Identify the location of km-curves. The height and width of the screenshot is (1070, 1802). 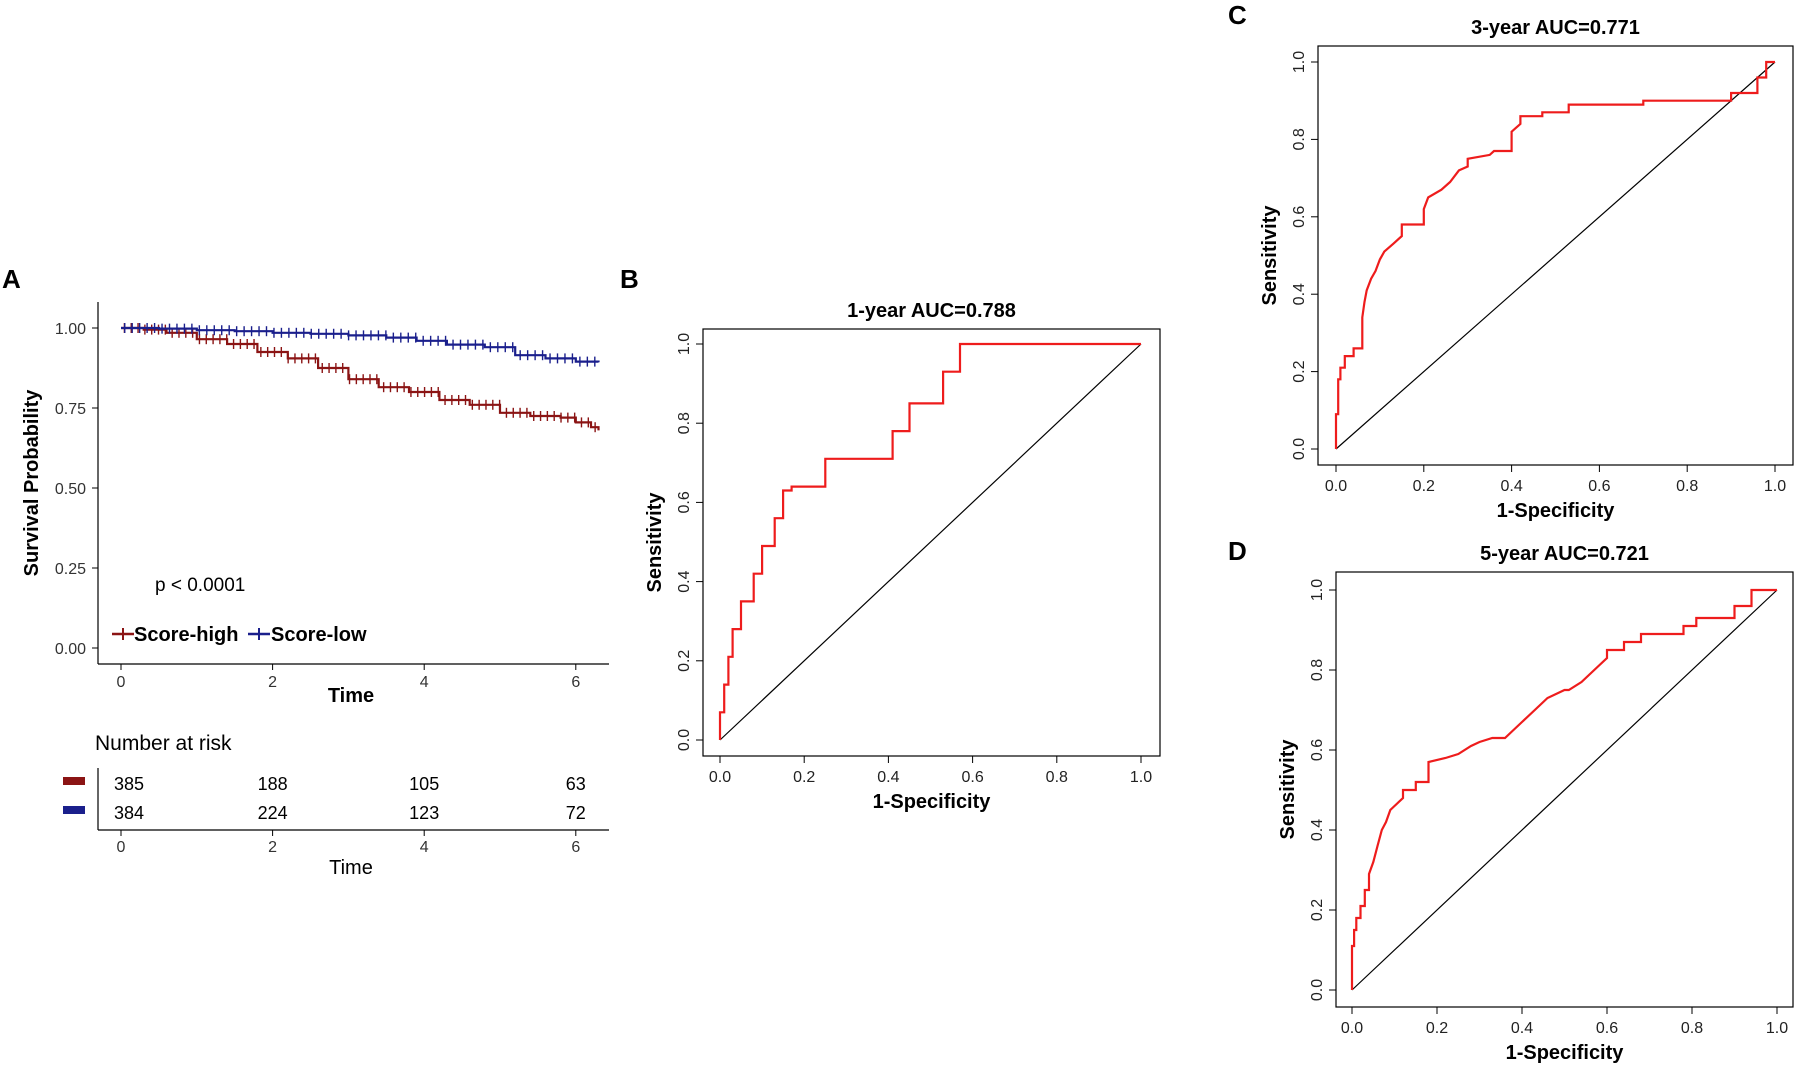
(360, 378).